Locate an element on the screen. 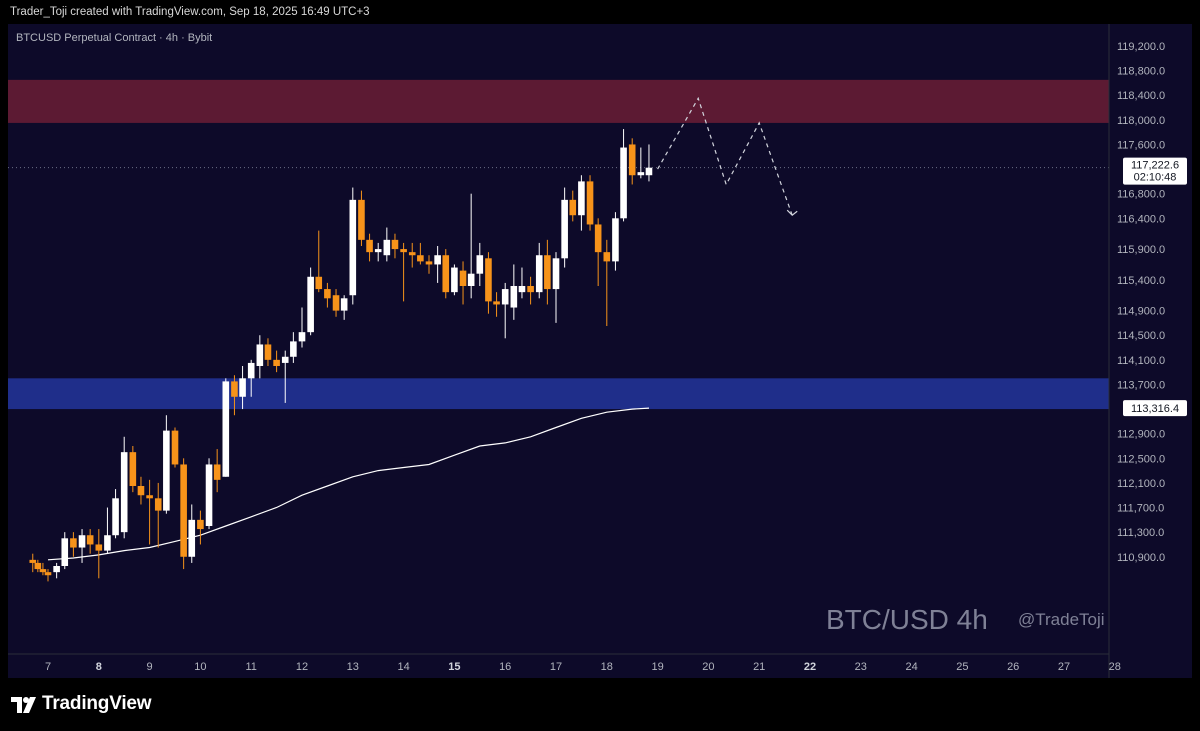 This screenshot has height=731, width=1200. time-tick-label: 27 is located at coordinates (1064, 667).